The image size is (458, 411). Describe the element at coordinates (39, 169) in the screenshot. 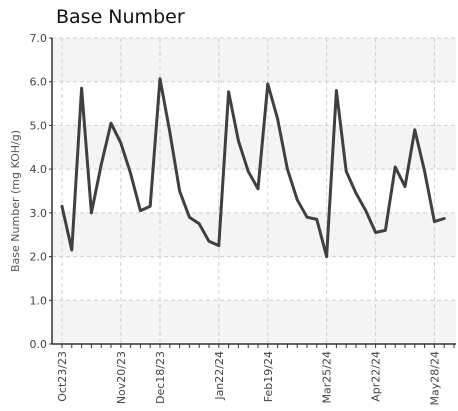

I see `y-tick-label: 4.0` at that location.